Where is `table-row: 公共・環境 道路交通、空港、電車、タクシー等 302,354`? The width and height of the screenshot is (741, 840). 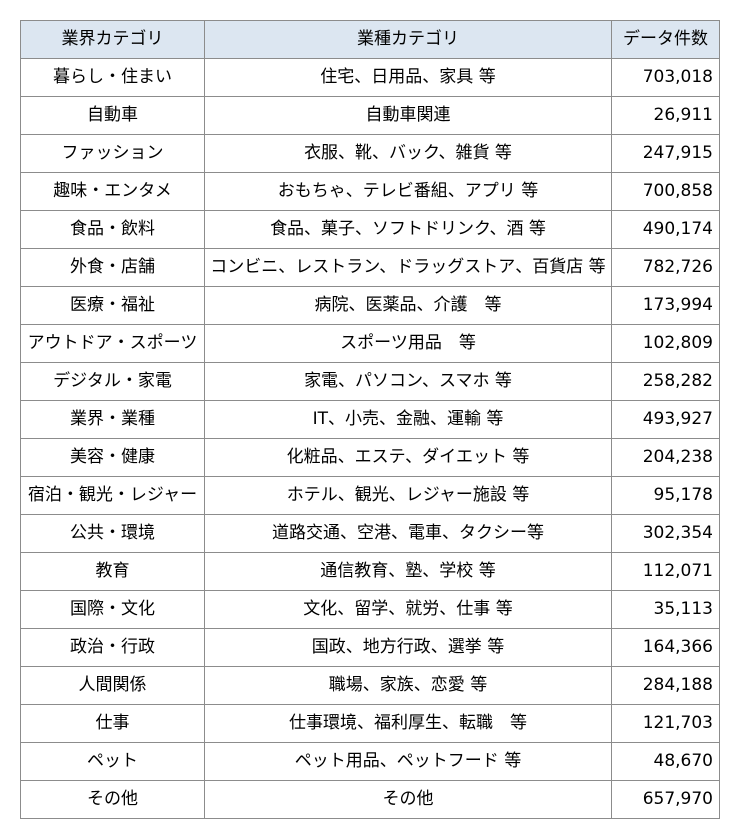 table-row: 公共・環境 道路交通、空港、電車、タクシー等 302,354 is located at coordinates (370, 533).